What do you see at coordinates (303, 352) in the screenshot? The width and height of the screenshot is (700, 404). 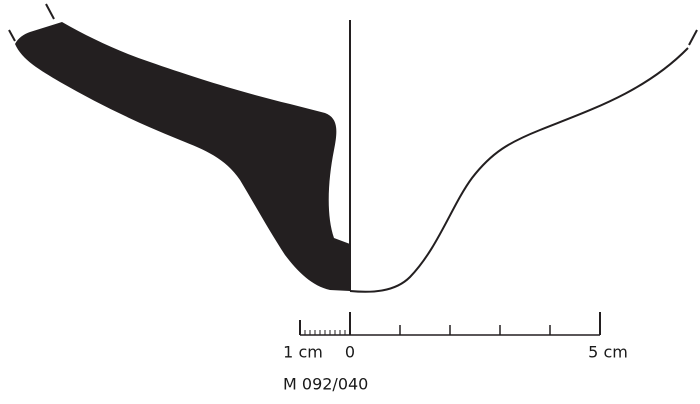 I see `scale-label-left: 1 cm` at bounding box center [303, 352].